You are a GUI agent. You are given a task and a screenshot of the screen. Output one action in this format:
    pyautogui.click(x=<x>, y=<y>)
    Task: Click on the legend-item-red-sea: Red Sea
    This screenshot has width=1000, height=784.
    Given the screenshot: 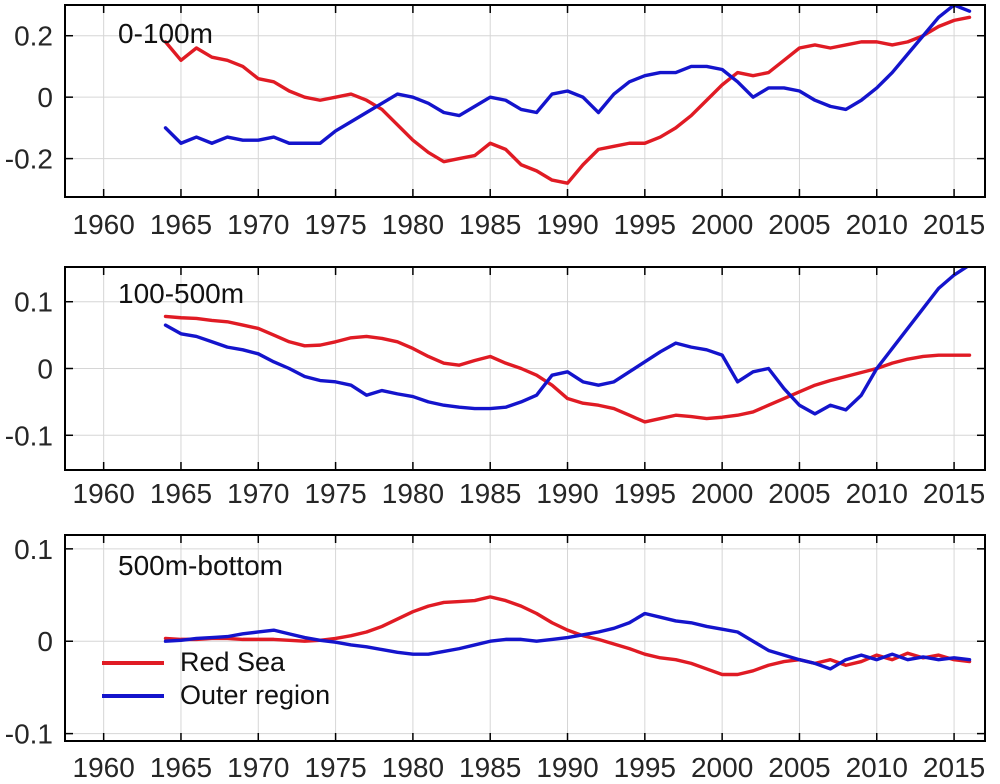 What is the action you would take?
    pyautogui.click(x=216, y=662)
    